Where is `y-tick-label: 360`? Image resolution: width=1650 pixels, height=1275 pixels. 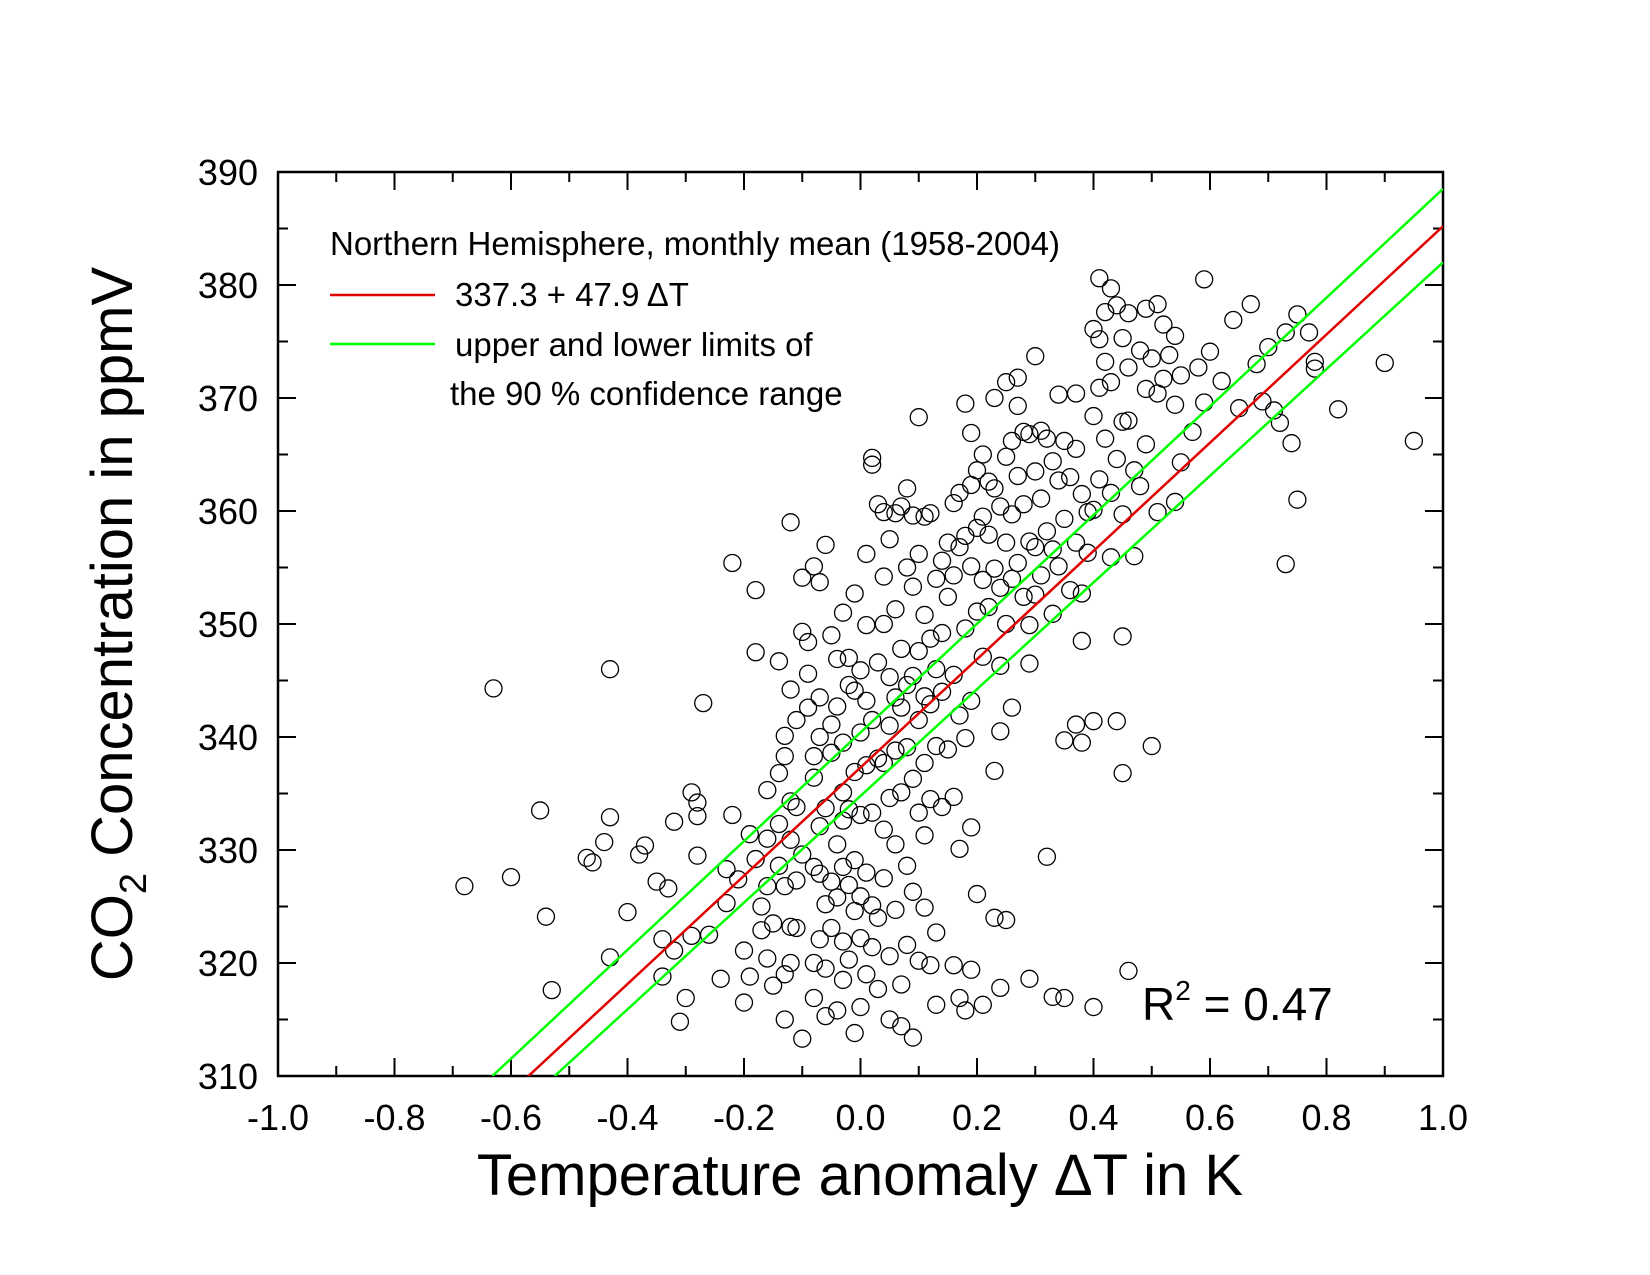
y-tick-label: 360 is located at coordinates (228, 511).